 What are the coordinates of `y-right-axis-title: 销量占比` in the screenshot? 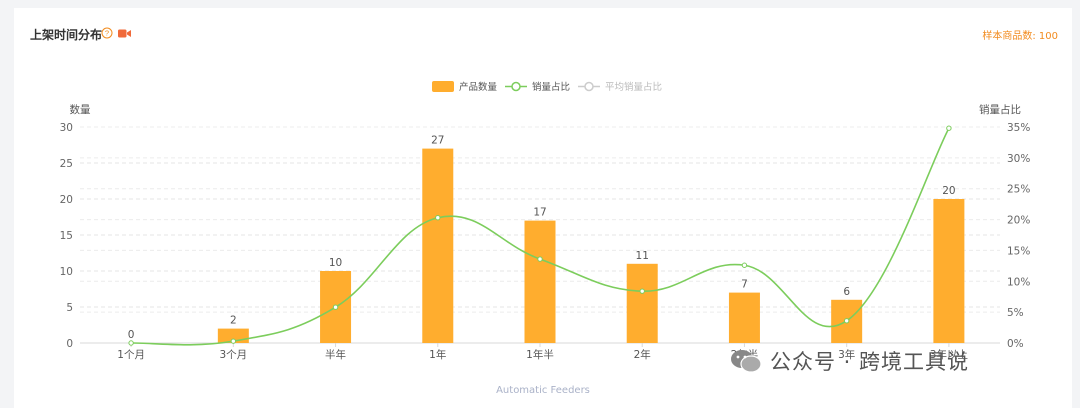 It's located at (1000, 109).